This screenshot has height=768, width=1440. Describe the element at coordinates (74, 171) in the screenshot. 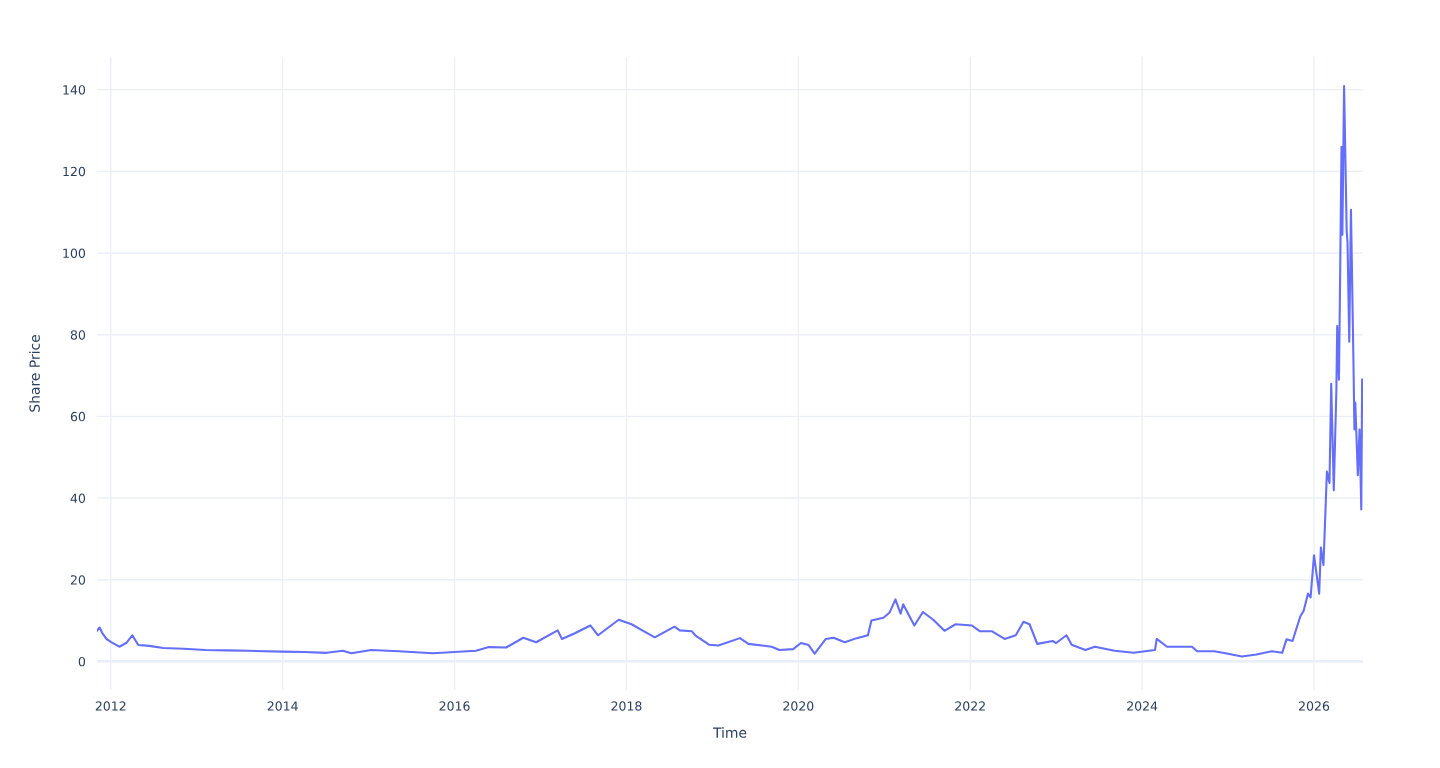

I see `y-tick-label: 120` at that location.